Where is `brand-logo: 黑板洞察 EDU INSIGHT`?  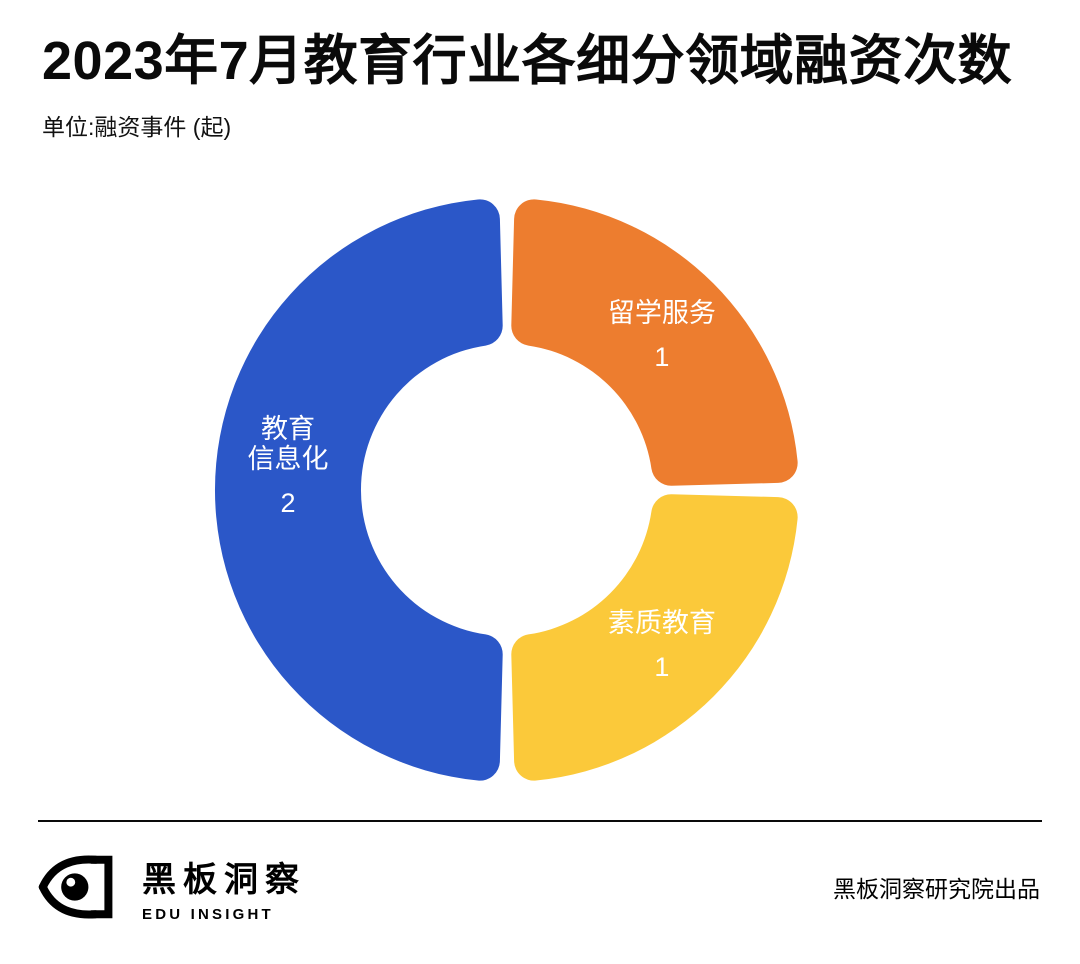
brand-logo: 黑板洞察 EDU INSIGHT is located at coordinates (172, 887).